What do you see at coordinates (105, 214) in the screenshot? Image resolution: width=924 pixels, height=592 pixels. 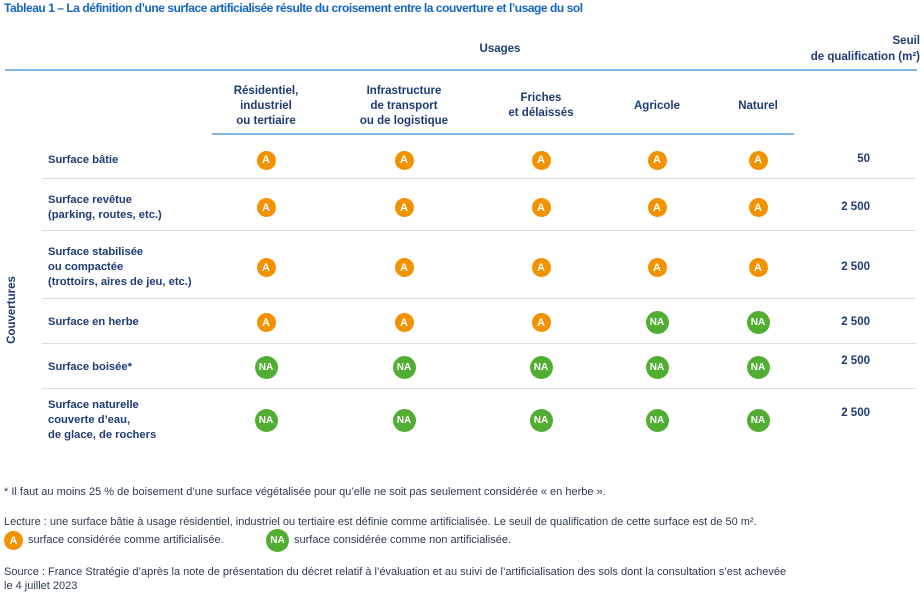 I see `coverage-row-label-line: (parking, routes, etc.)` at bounding box center [105, 214].